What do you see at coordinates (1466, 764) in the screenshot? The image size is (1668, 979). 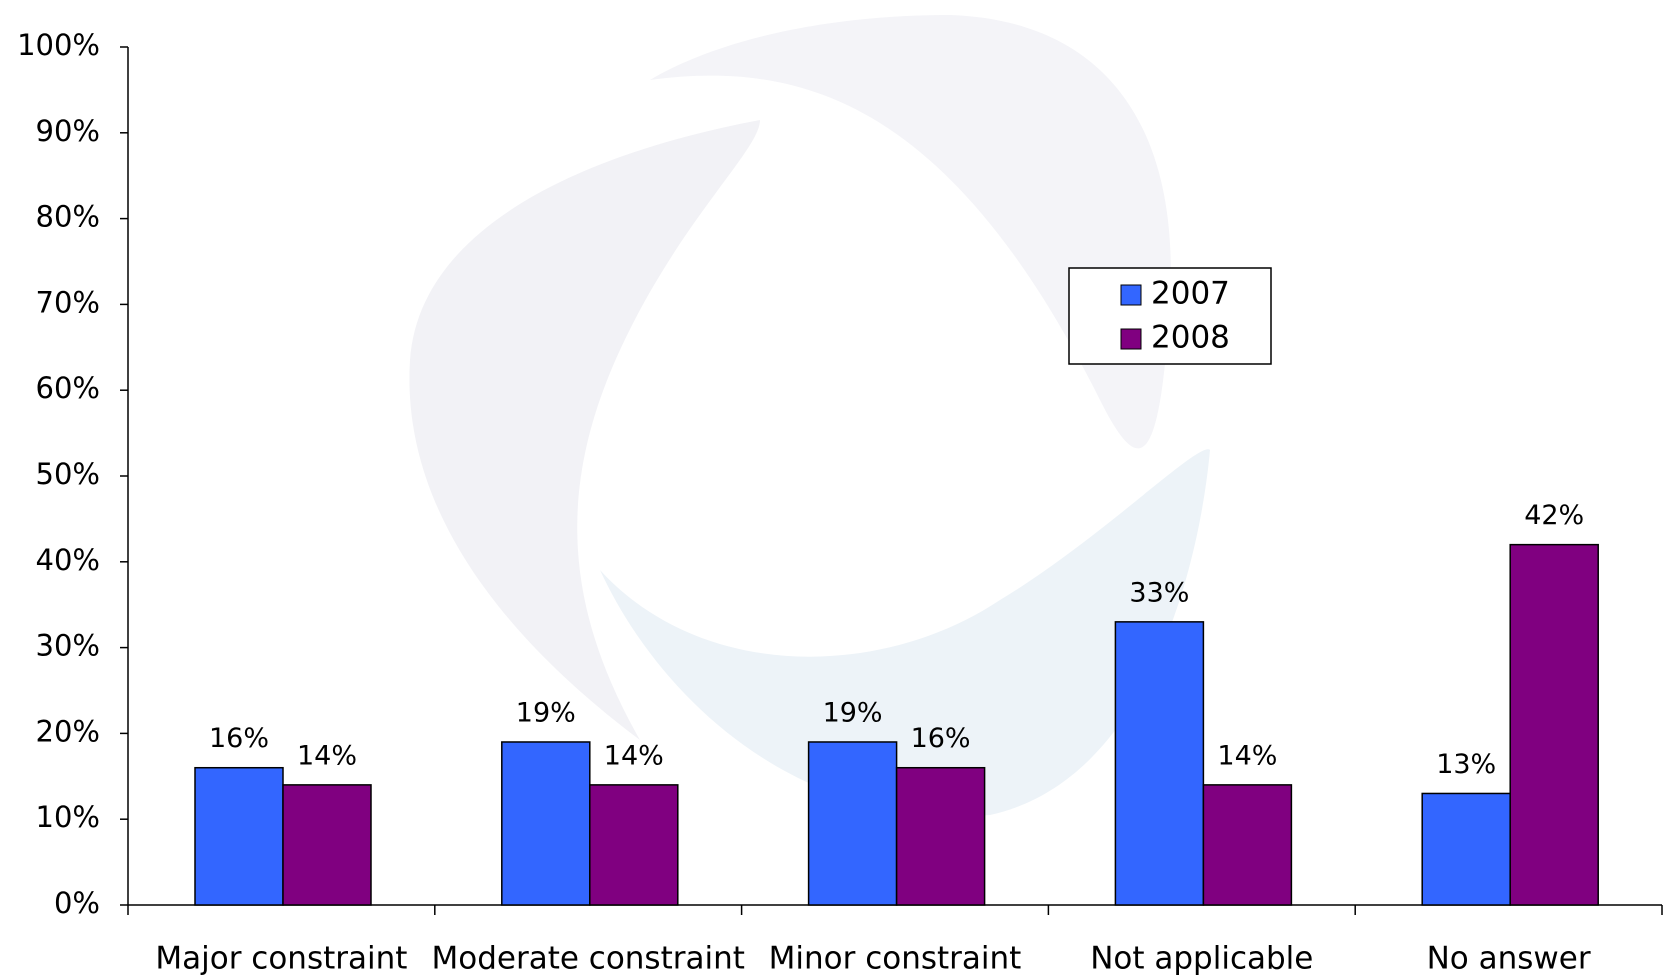 I see `value-label: 13%` at bounding box center [1466, 764].